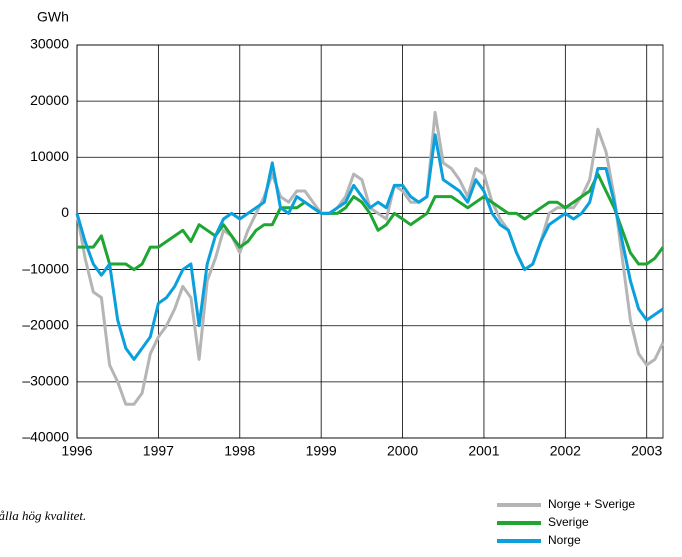 This screenshot has height=557, width=682. I want to click on x-tick-label: 1996, so click(76, 451).